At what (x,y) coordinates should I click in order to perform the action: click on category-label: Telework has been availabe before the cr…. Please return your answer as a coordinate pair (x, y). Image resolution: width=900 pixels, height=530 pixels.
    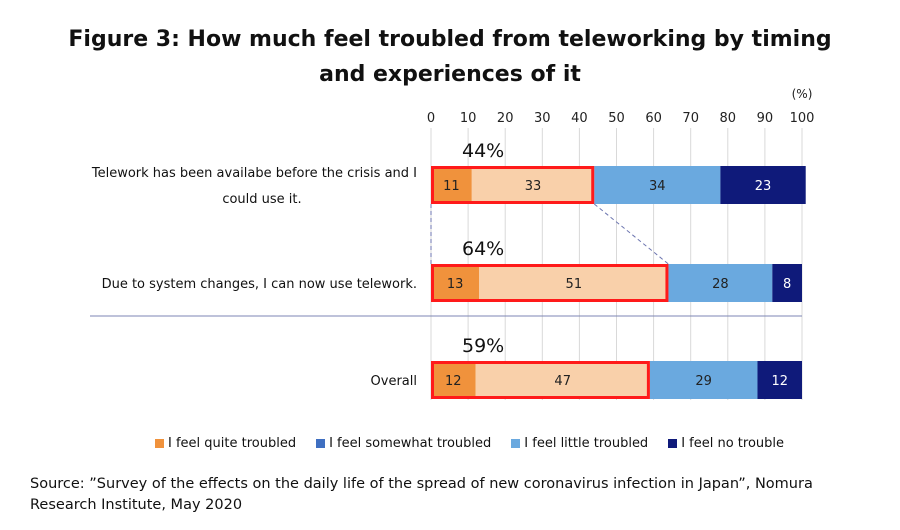
    Looking at the image, I should click on (254, 173).